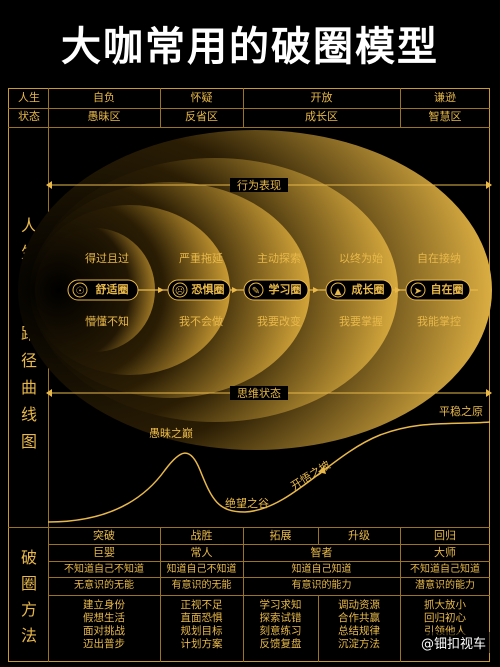  What do you see at coordinates (359, 535) in the screenshot?
I see `stage-label: 升级` at bounding box center [359, 535].